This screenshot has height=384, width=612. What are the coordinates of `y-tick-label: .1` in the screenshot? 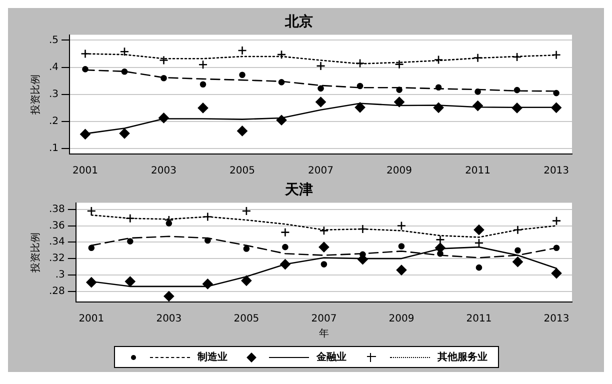 It's located at (53, 148).